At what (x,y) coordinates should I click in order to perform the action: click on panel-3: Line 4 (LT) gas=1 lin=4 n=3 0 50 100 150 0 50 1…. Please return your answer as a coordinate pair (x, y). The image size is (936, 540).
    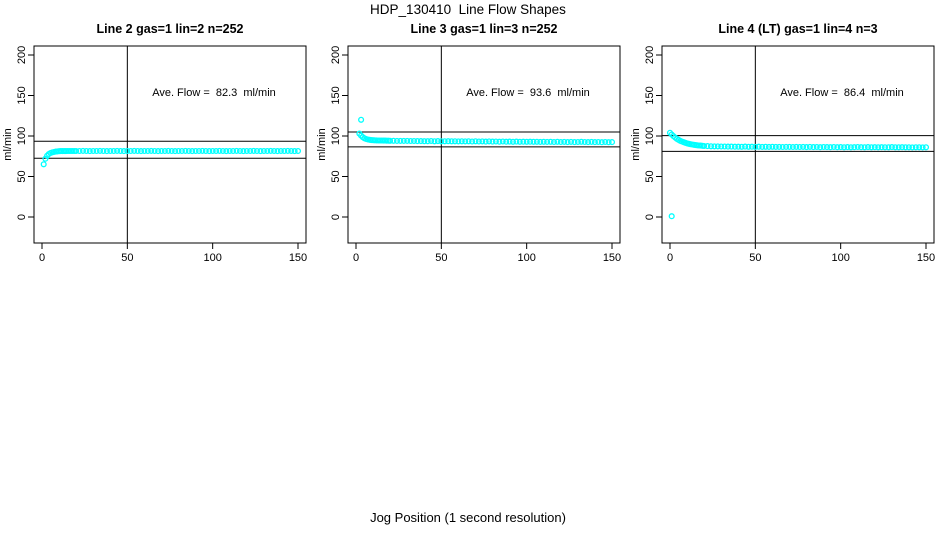
    Looking at the image, I should click on (782, 143).